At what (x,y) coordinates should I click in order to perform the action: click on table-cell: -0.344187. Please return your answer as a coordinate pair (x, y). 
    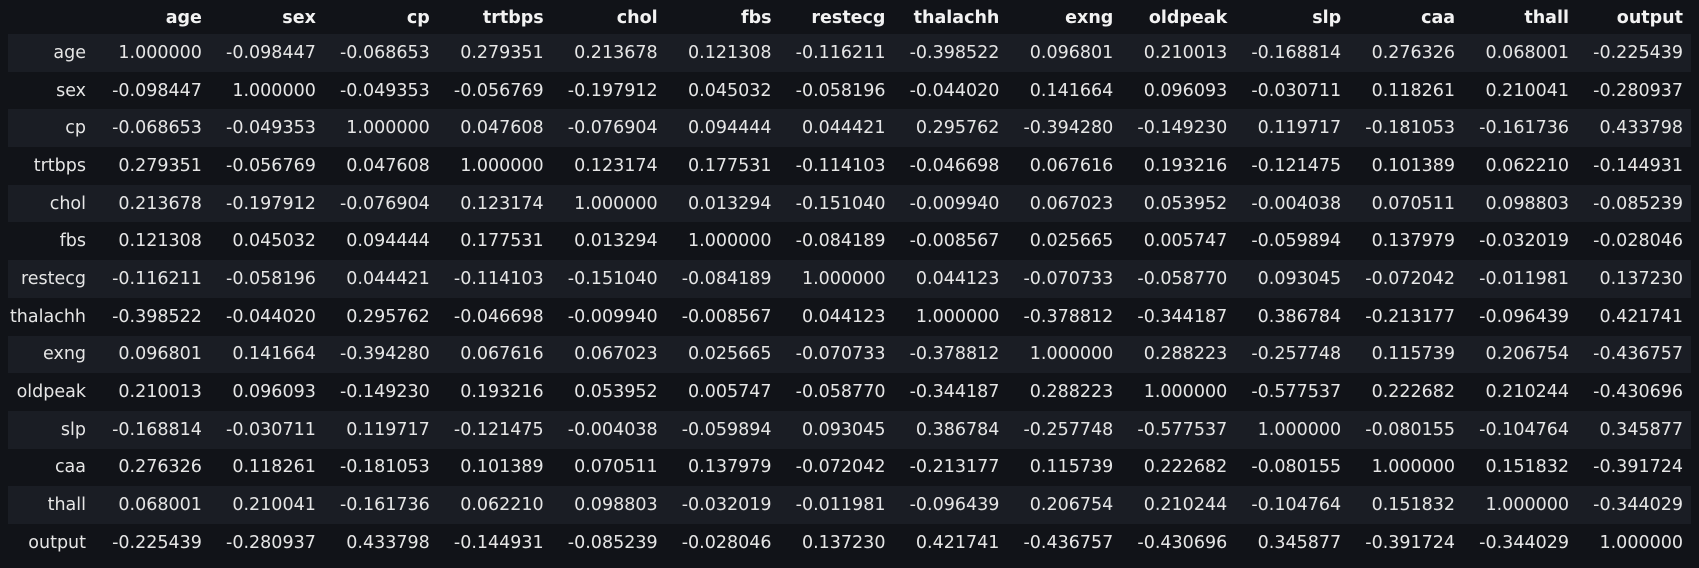
    Looking at the image, I should click on (950, 392).